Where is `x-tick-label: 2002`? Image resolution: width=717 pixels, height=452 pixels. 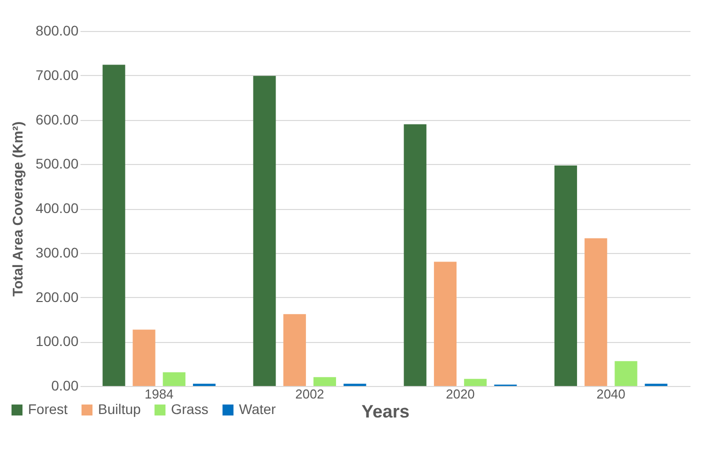 x-tick-label: 2002 is located at coordinates (309, 394).